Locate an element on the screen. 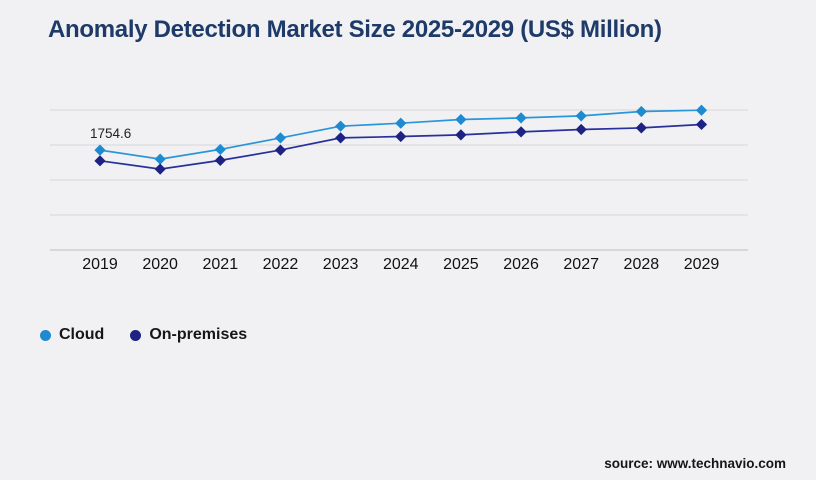 The image size is (816, 480). data-point-cloud-2022 is located at coordinates (280, 138).